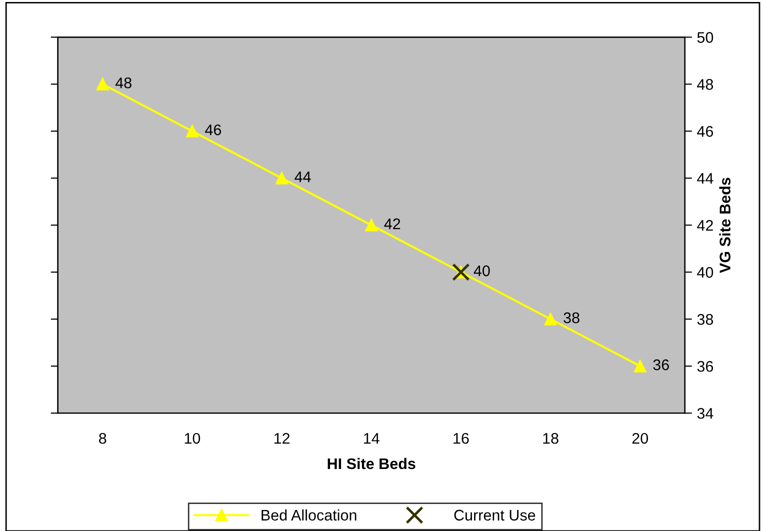 This screenshot has width=761, height=531. I want to click on data-label: 36, so click(661, 364).